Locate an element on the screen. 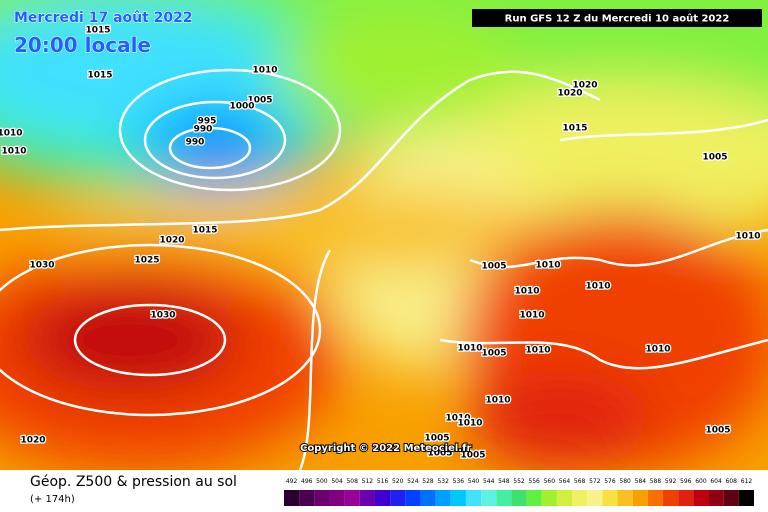 The image size is (768, 512). scale-label: 500 is located at coordinates (322, 481).